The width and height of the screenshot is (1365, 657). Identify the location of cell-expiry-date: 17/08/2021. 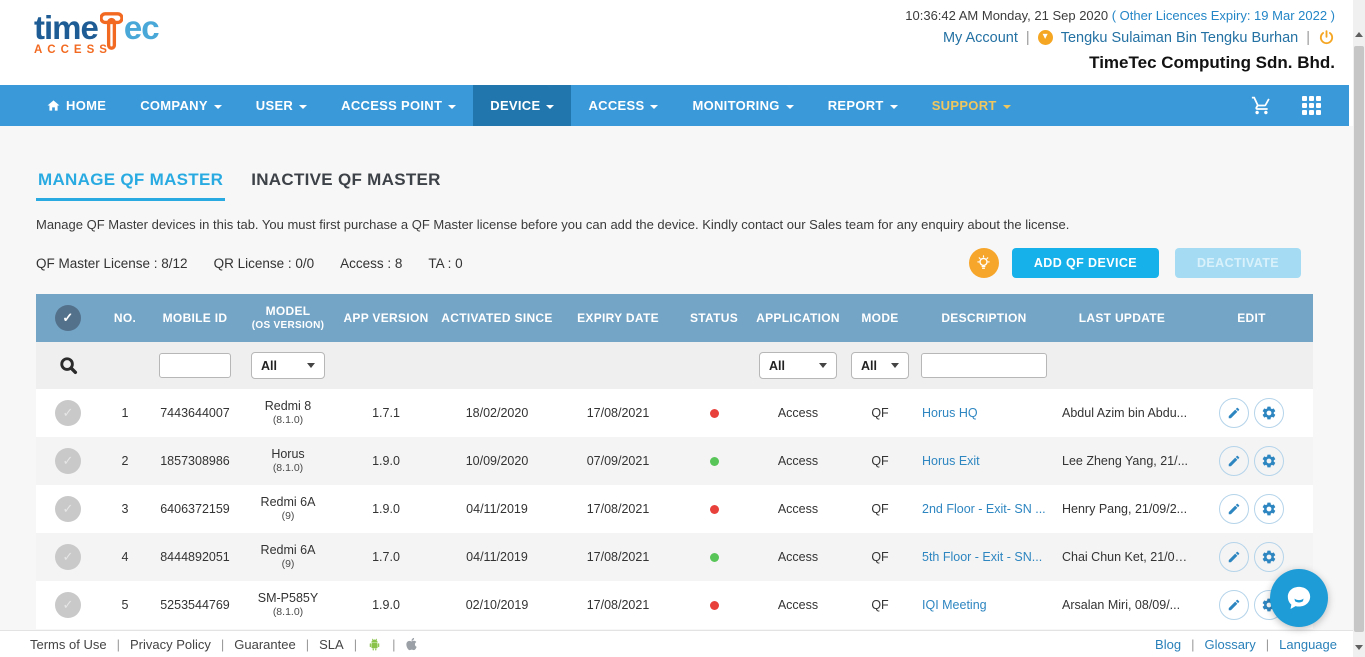
(618, 605).